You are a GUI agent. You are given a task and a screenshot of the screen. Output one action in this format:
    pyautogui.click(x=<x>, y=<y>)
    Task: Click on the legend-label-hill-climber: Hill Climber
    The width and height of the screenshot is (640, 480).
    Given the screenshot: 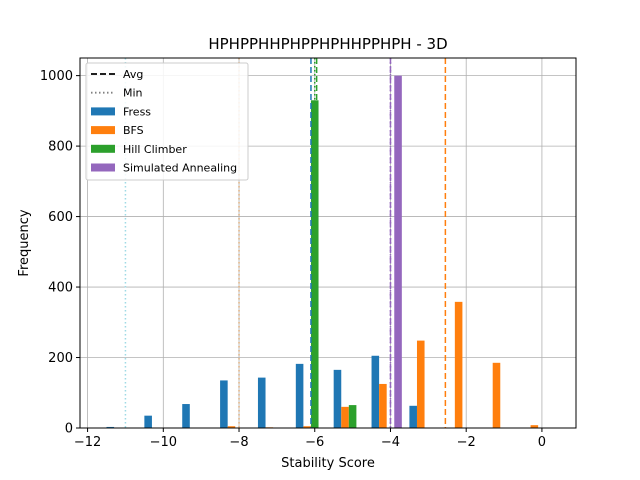 What is the action you would take?
    pyautogui.click(x=155, y=149)
    